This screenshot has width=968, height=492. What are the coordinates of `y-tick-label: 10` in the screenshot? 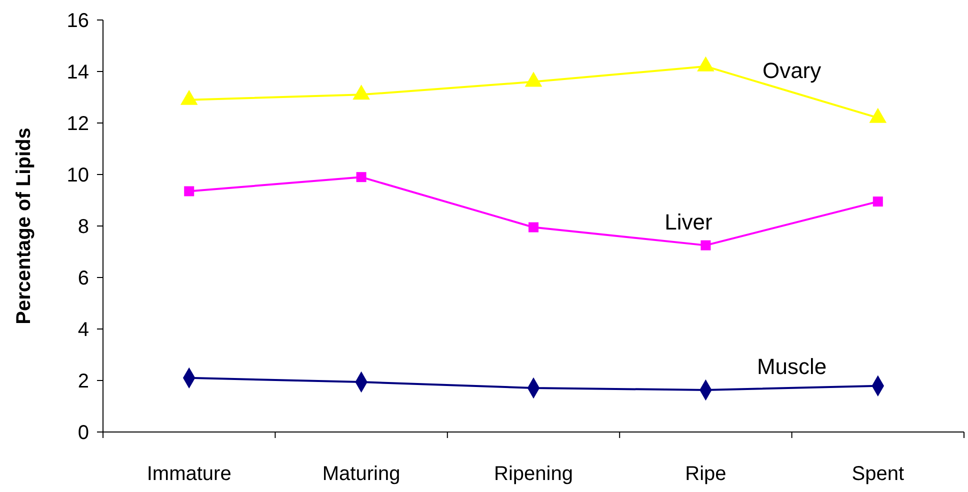 It's located at (77, 175).